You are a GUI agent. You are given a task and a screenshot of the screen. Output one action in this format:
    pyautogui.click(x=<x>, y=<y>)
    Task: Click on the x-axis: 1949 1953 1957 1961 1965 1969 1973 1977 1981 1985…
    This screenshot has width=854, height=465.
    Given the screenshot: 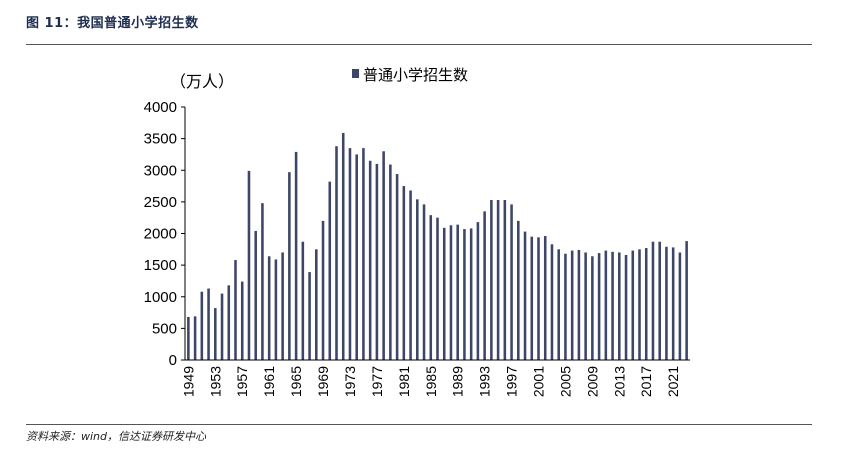 What is the action you would take?
    pyautogui.click(x=435, y=378)
    